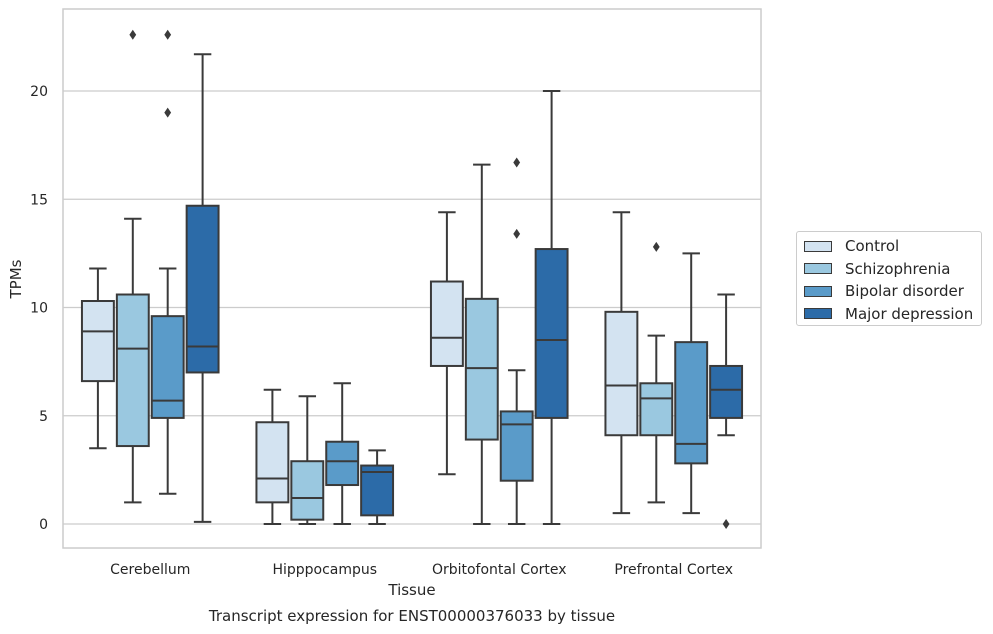 The height and width of the screenshot is (634, 993). Describe the element at coordinates (324, 570) in the screenshot. I see `x-tick-label: Hipppocampus` at that location.